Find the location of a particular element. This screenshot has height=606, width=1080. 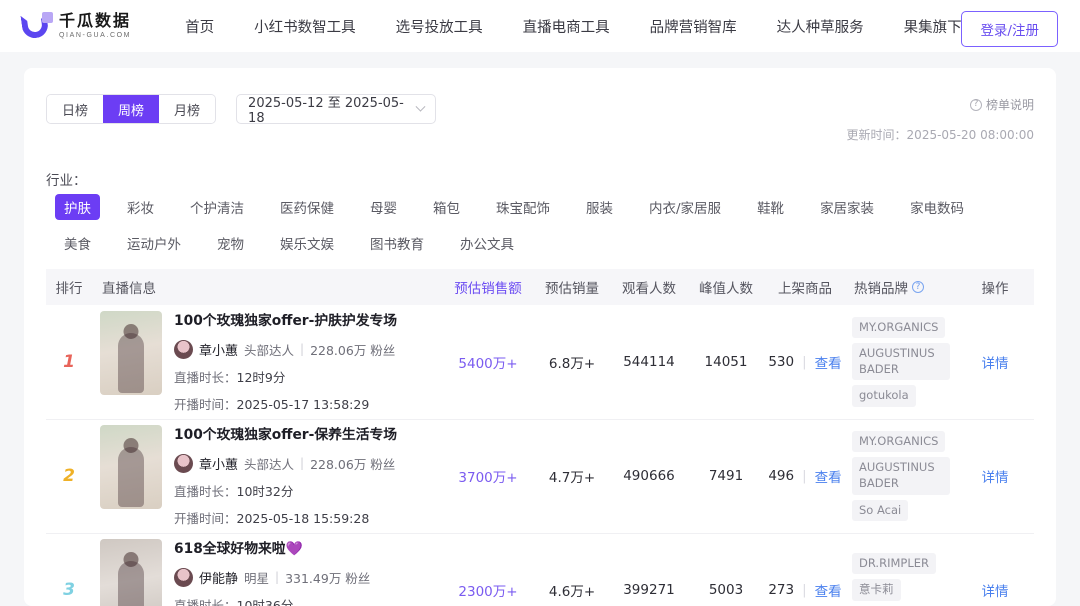

live-duration: 直播时长：10时36分 is located at coordinates (272, 600).